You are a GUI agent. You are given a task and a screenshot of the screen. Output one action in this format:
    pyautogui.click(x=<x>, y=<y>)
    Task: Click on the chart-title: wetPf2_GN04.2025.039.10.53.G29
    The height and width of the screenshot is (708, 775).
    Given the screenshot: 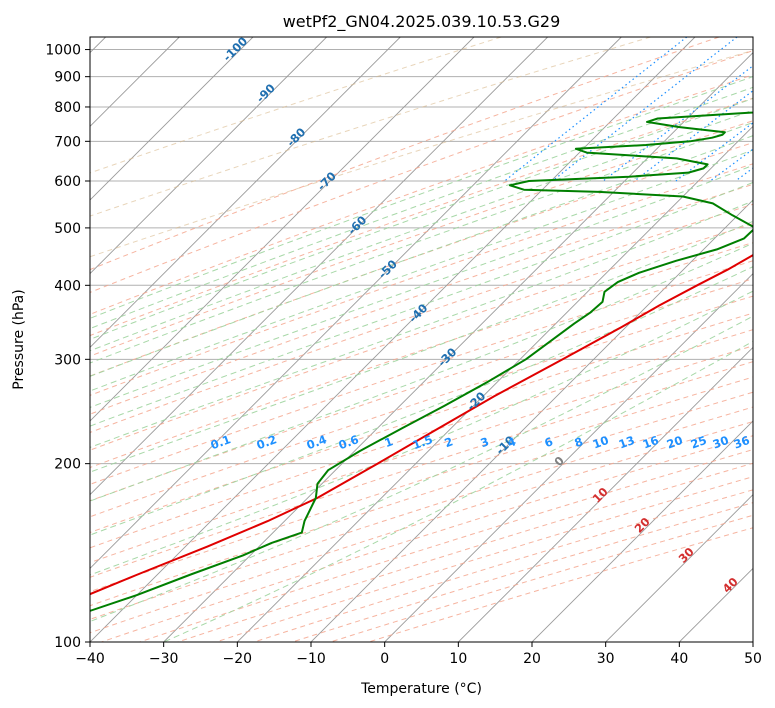 What is the action you would take?
    pyautogui.click(x=422, y=22)
    